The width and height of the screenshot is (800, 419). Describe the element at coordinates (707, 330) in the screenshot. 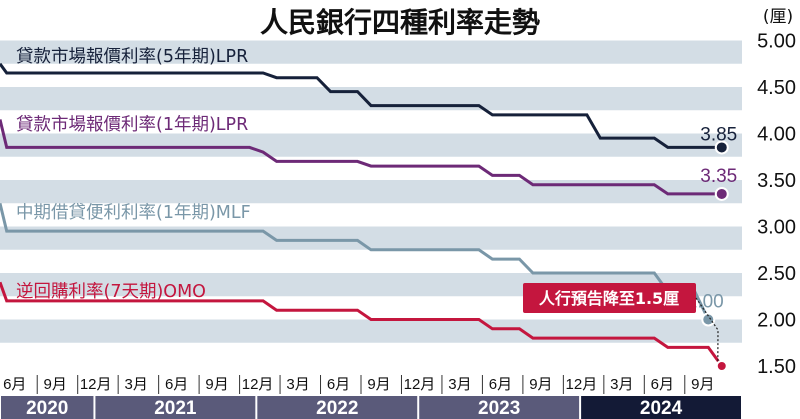

I see `annotation-leader` at that location.